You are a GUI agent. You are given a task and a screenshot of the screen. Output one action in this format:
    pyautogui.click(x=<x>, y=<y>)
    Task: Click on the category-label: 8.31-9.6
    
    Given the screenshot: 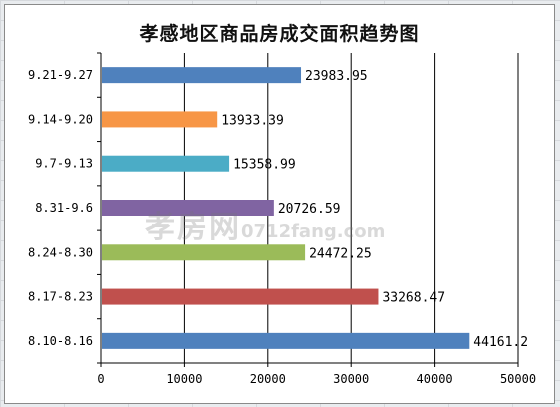 What is the action you would take?
    pyautogui.click(x=64, y=208)
    